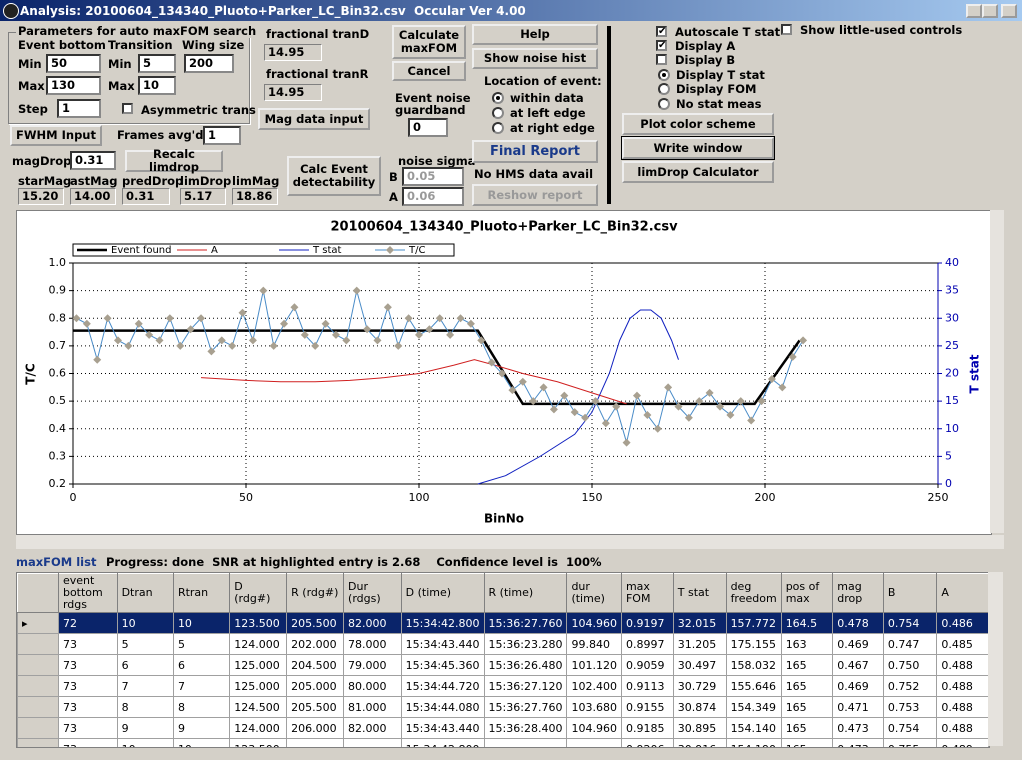  What do you see at coordinates (315, 593) in the screenshot?
I see `column-header: R (rdg#)` at bounding box center [315, 593].